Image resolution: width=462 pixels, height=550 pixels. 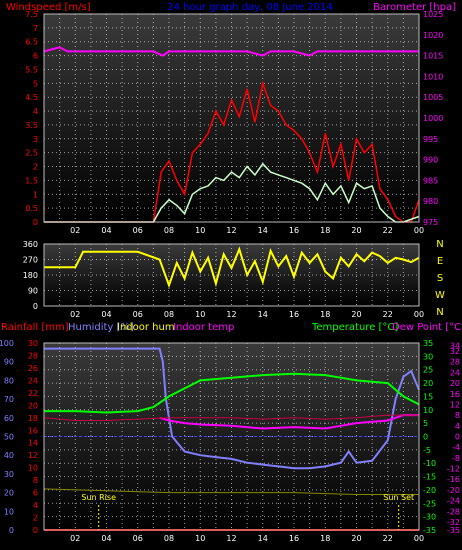 I want to click on rain-tick: 2, so click(x=35, y=518).